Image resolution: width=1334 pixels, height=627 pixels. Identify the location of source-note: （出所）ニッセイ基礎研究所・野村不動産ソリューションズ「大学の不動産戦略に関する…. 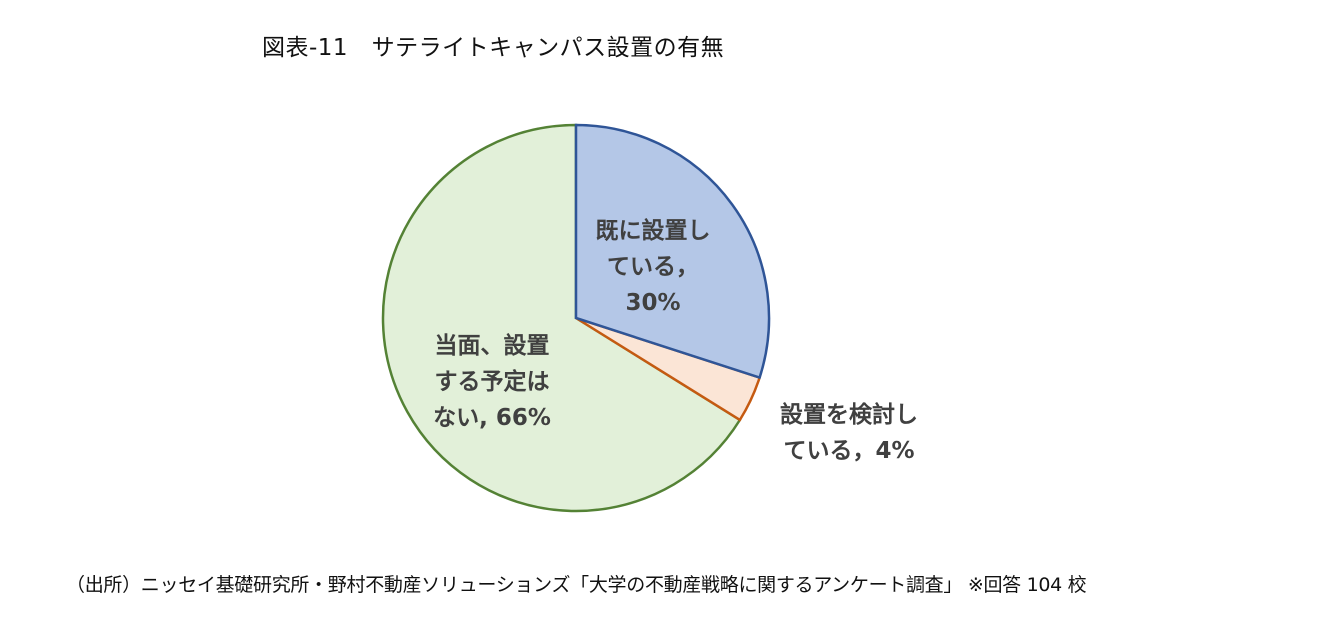
(576, 585).